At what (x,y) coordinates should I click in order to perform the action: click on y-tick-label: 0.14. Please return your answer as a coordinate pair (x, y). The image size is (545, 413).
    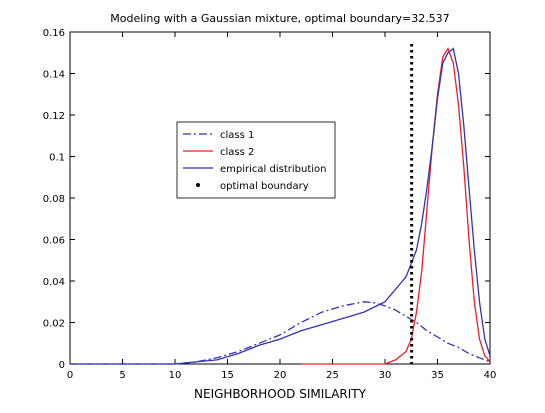
    Looking at the image, I should click on (54, 75).